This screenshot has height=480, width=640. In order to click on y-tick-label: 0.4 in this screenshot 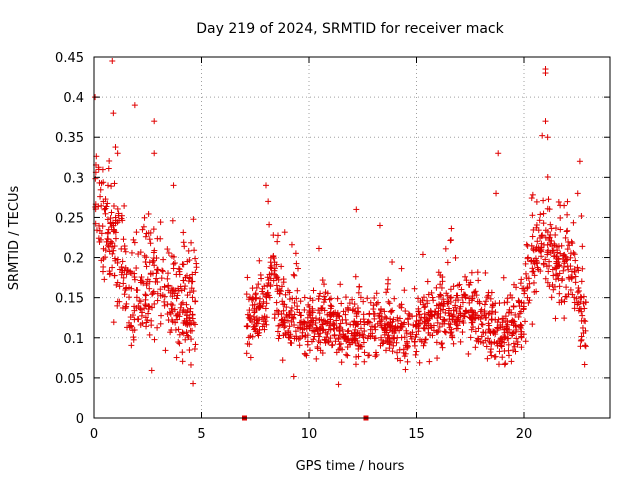, I will do `click(73, 98)`.